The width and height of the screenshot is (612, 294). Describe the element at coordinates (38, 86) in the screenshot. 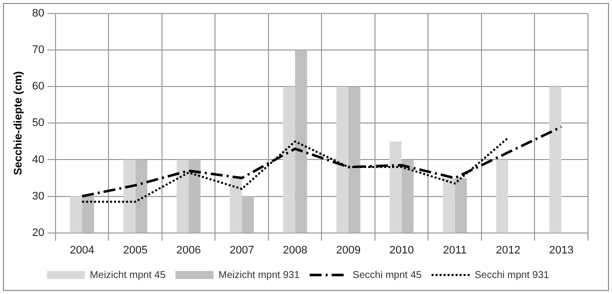

I see `y-tick-label: 60` at that location.